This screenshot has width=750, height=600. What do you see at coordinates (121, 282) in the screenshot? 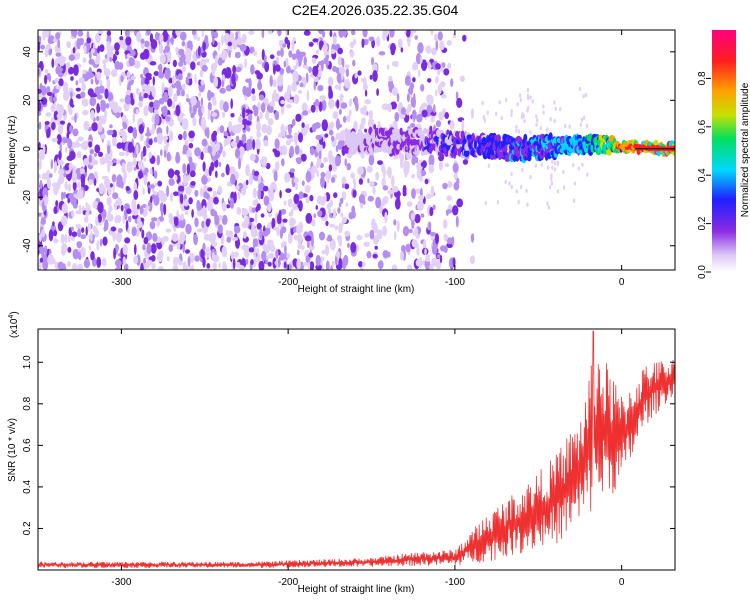
I see `x-tick-label: -300` at bounding box center [121, 282].